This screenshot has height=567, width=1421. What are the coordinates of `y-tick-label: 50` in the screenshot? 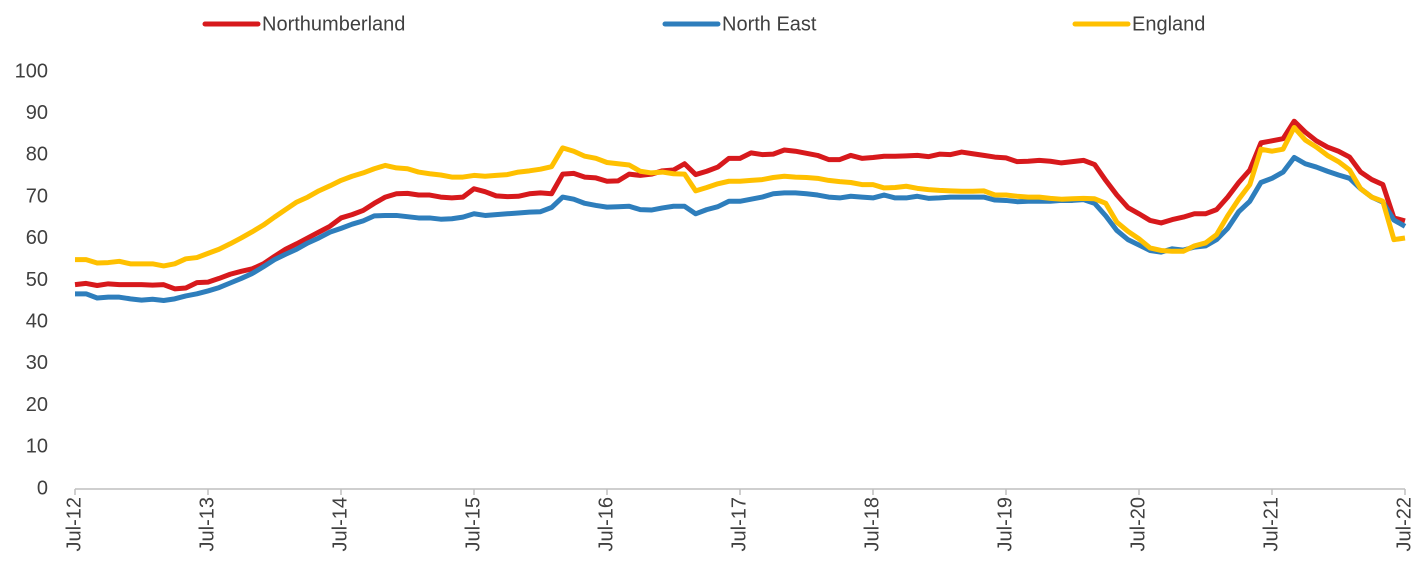 It's located at (37, 280).